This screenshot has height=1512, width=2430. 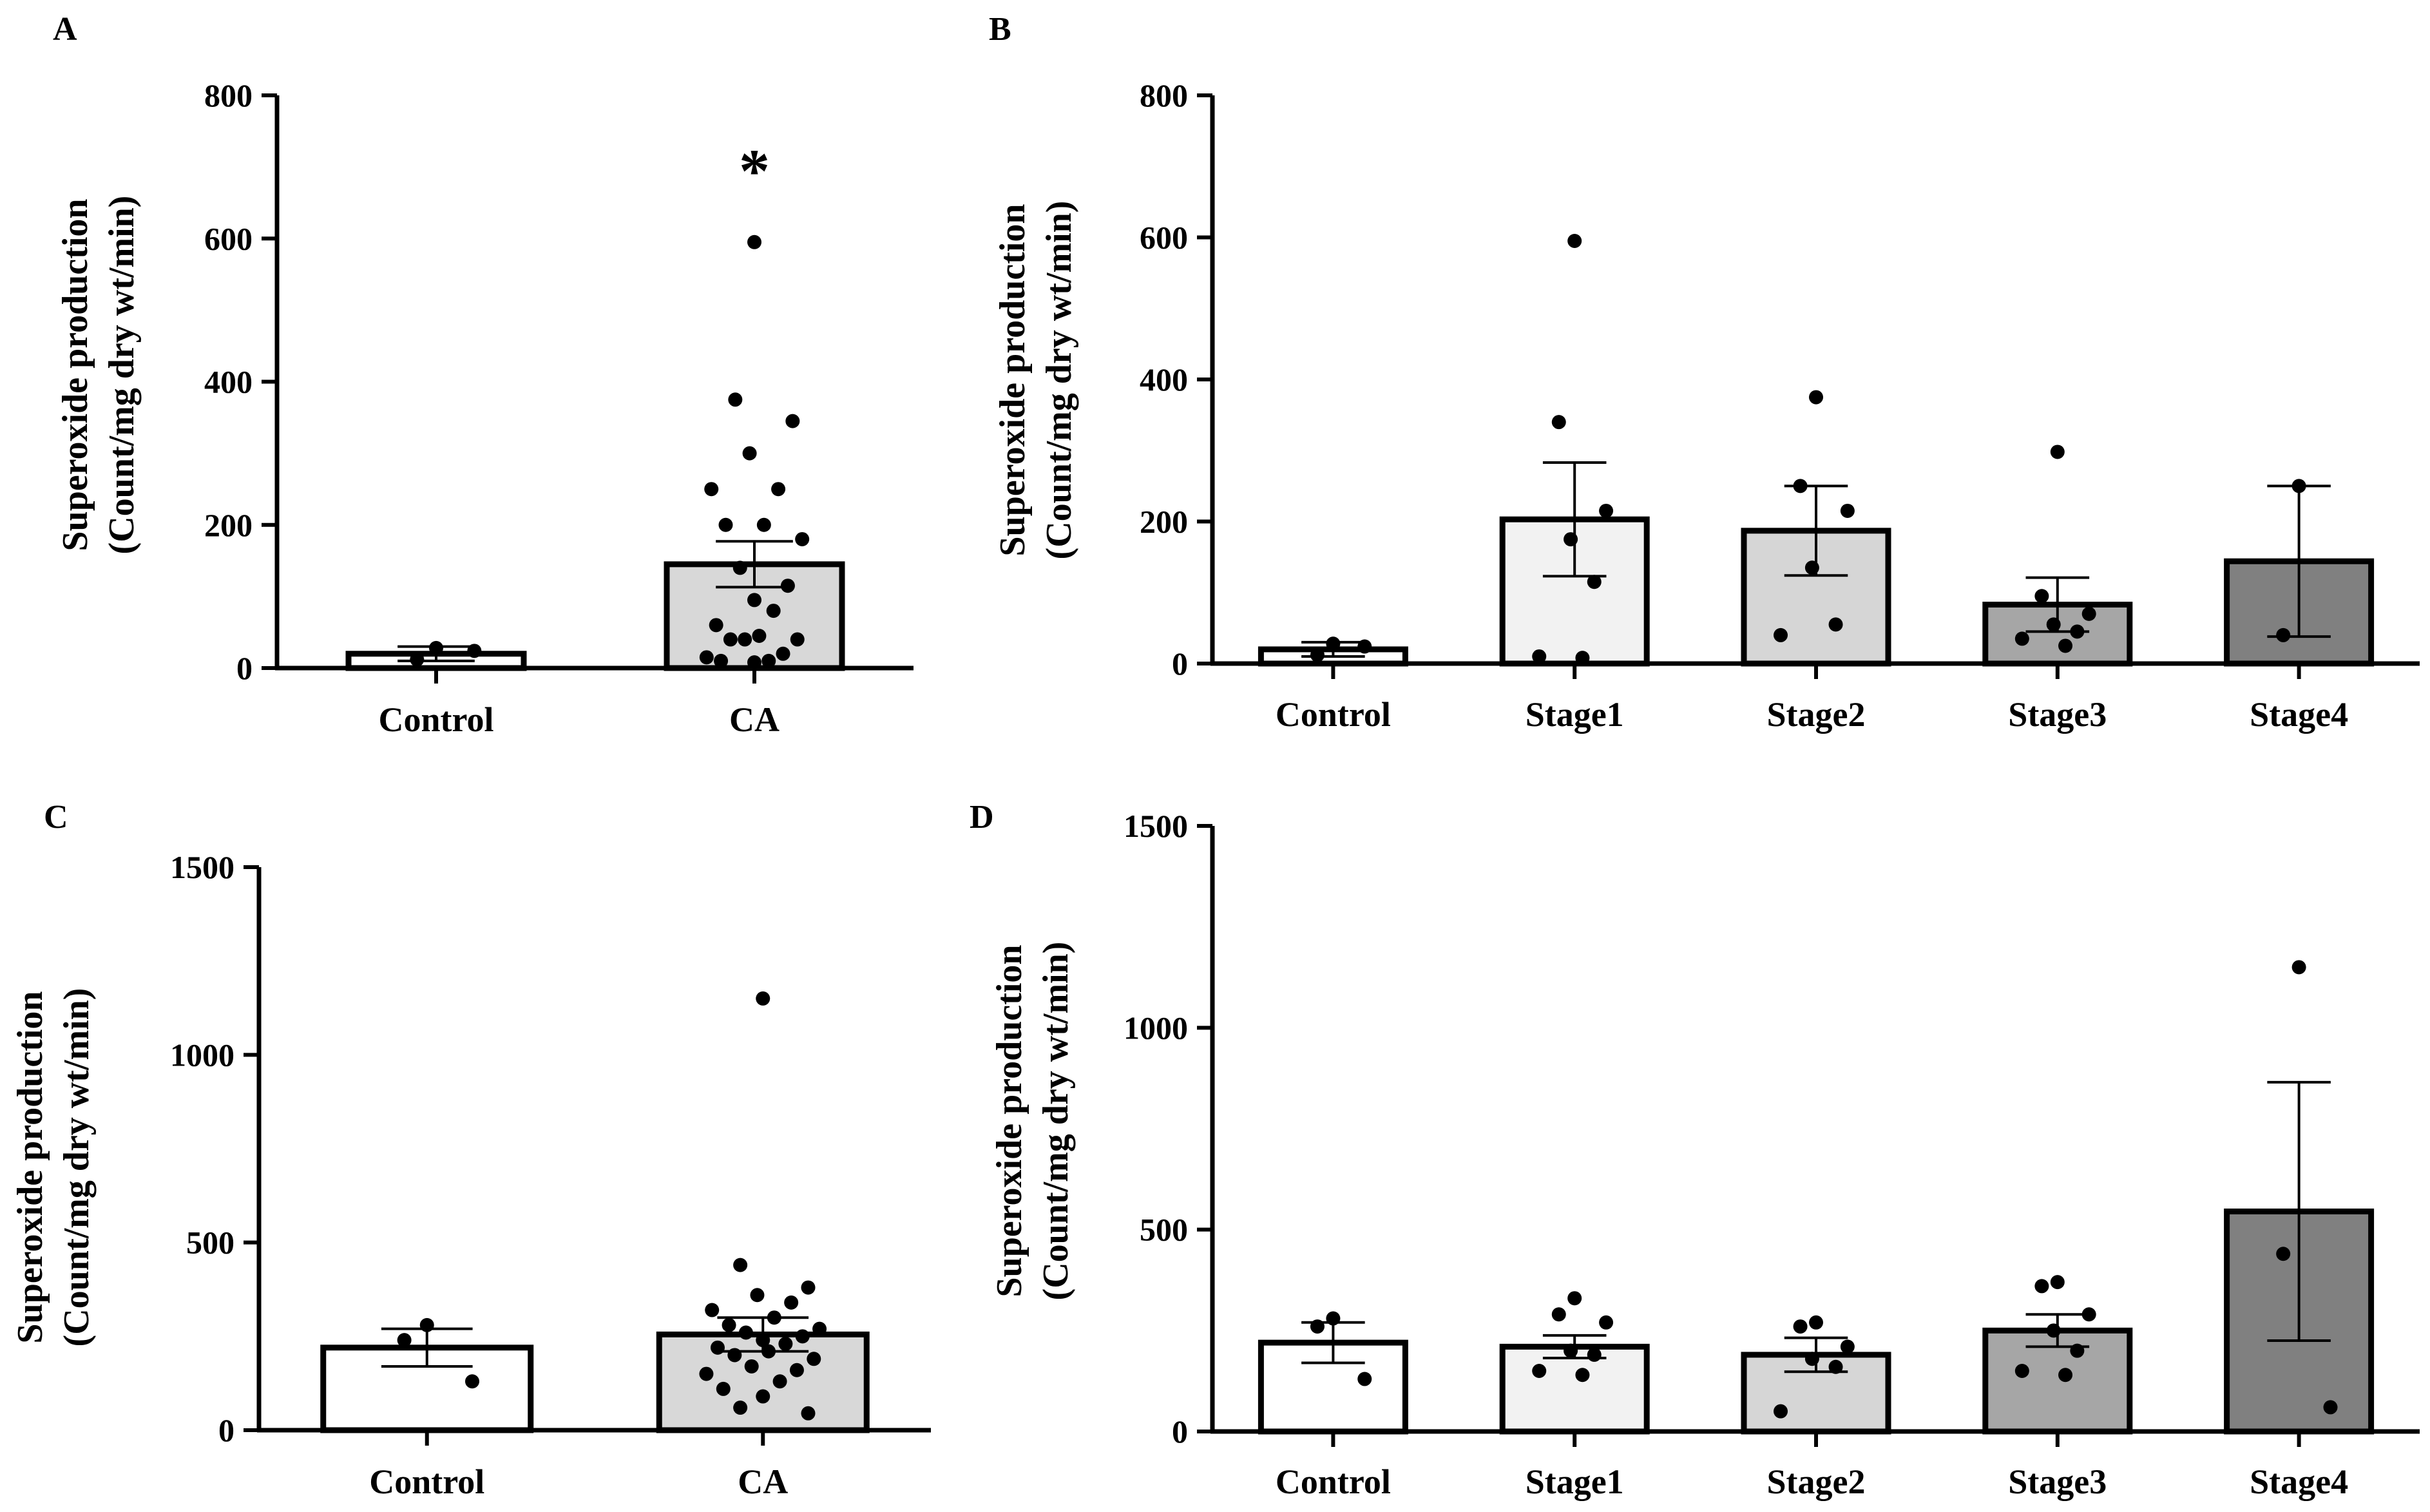 What do you see at coordinates (228, 238) in the screenshot?
I see `y-tick-label-a: 600` at bounding box center [228, 238].